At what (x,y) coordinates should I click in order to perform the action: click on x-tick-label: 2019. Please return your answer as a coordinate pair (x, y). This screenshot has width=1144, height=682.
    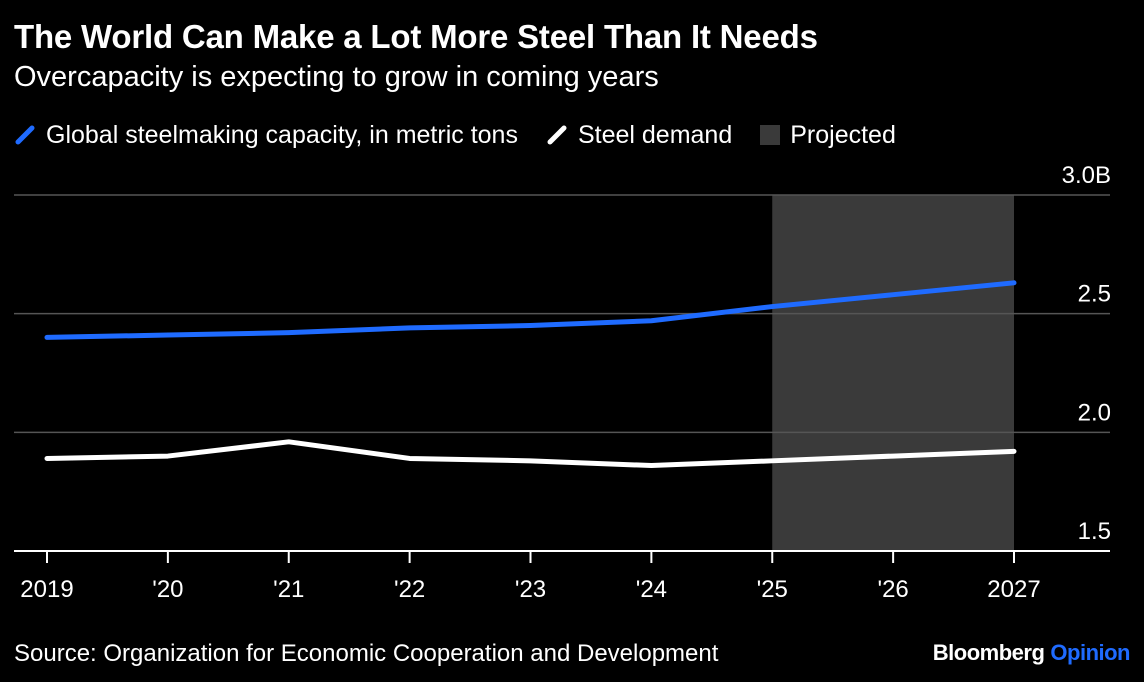
    Looking at the image, I should click on (46, 589).